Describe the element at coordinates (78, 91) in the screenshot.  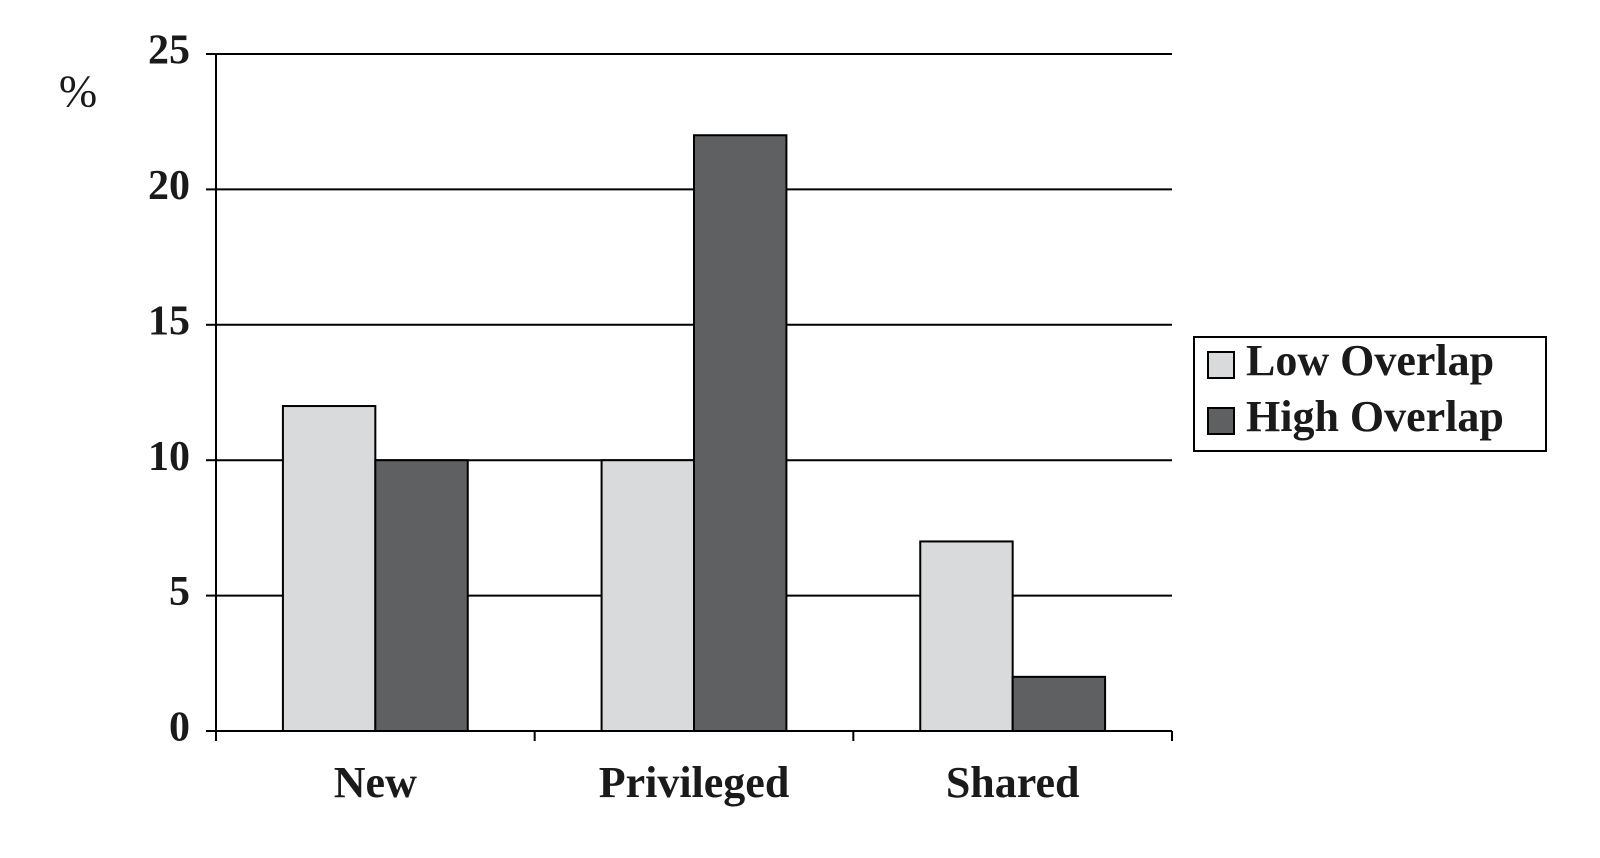
I see `y-axis-label: %` at that location.